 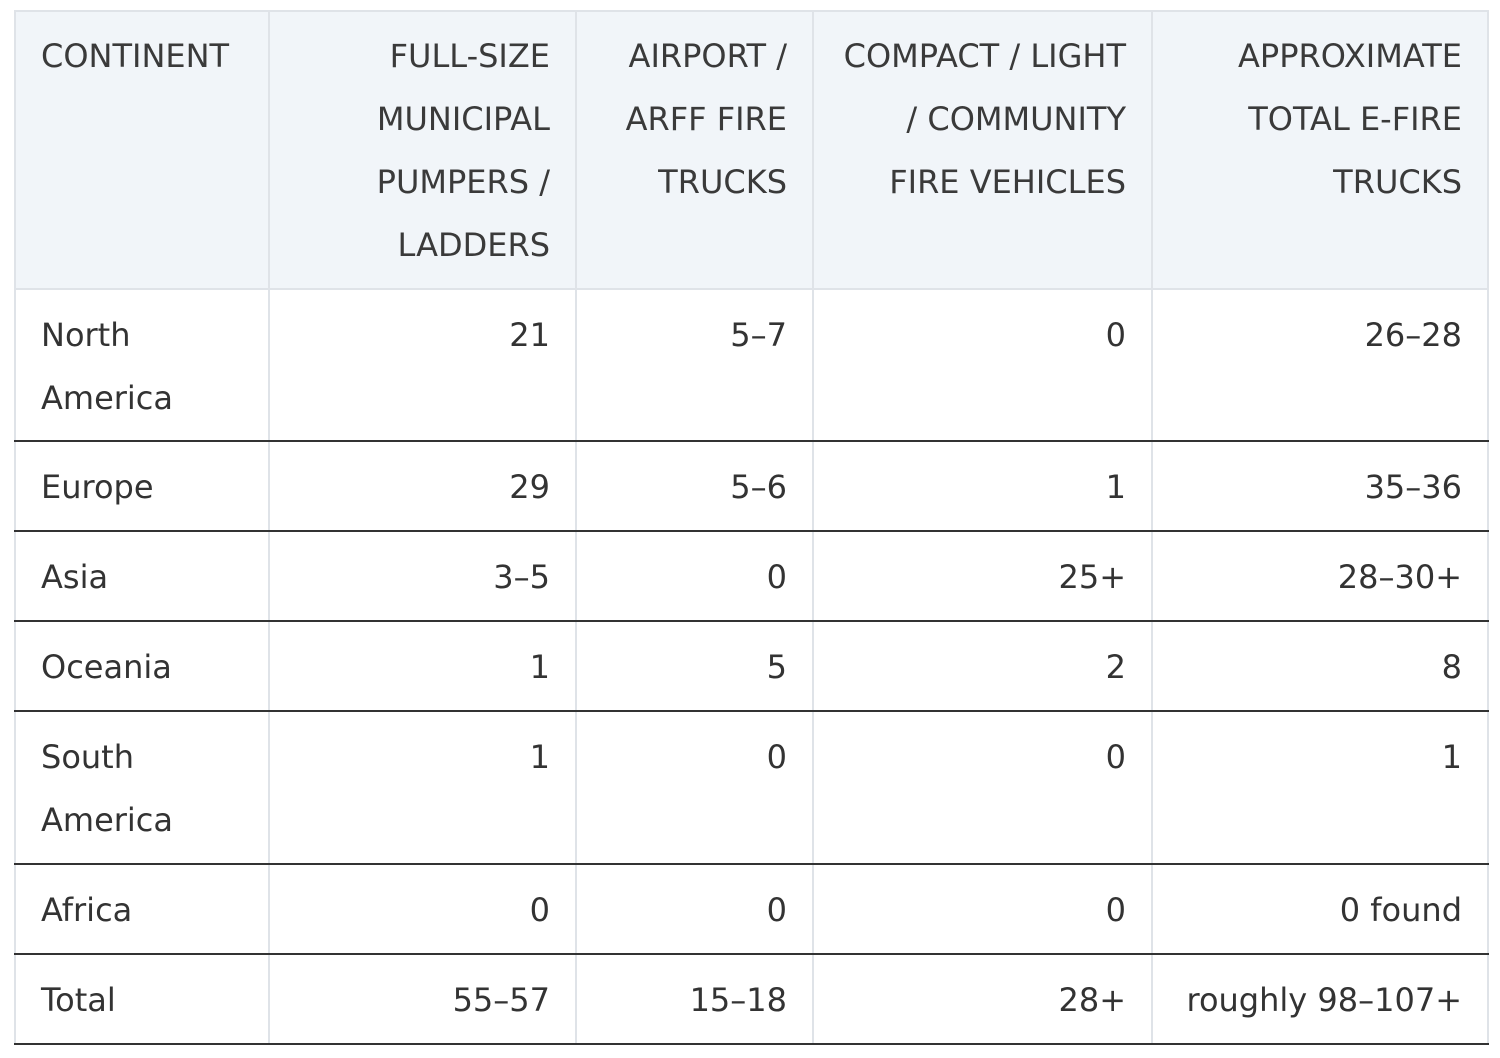 What do you see at coordinates (1320, 909) in the screenshot?
I see `table-cell: 0 found` at bounding box center [1320, 909].